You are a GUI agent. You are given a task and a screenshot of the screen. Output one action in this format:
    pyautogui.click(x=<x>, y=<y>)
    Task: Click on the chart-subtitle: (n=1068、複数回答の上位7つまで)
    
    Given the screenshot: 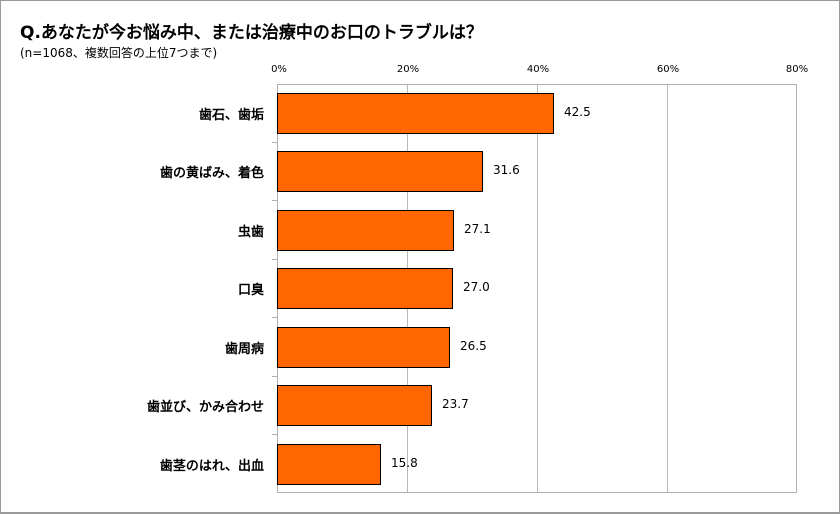 What is the action you would take?
    pyautogui.click(x=119, y=53)
    